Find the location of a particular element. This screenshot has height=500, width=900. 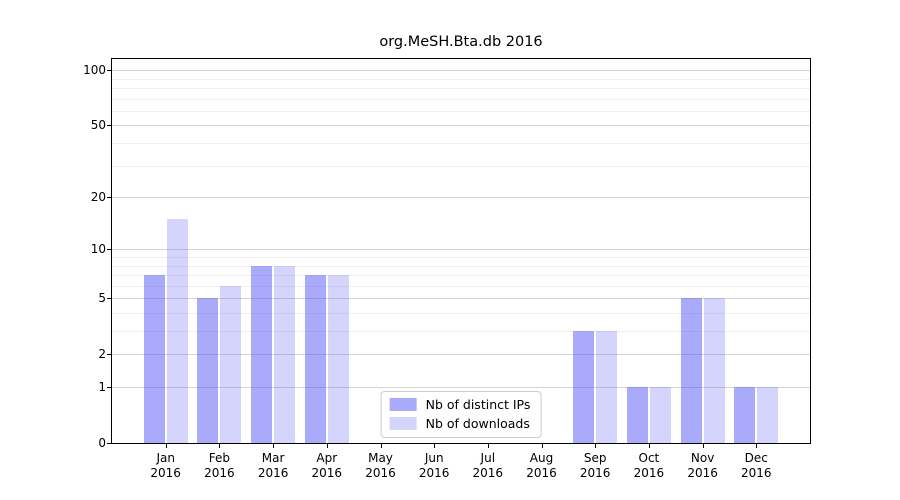

x-axis-tick-label: Nov 2016 is located at coordinates (703, 466).